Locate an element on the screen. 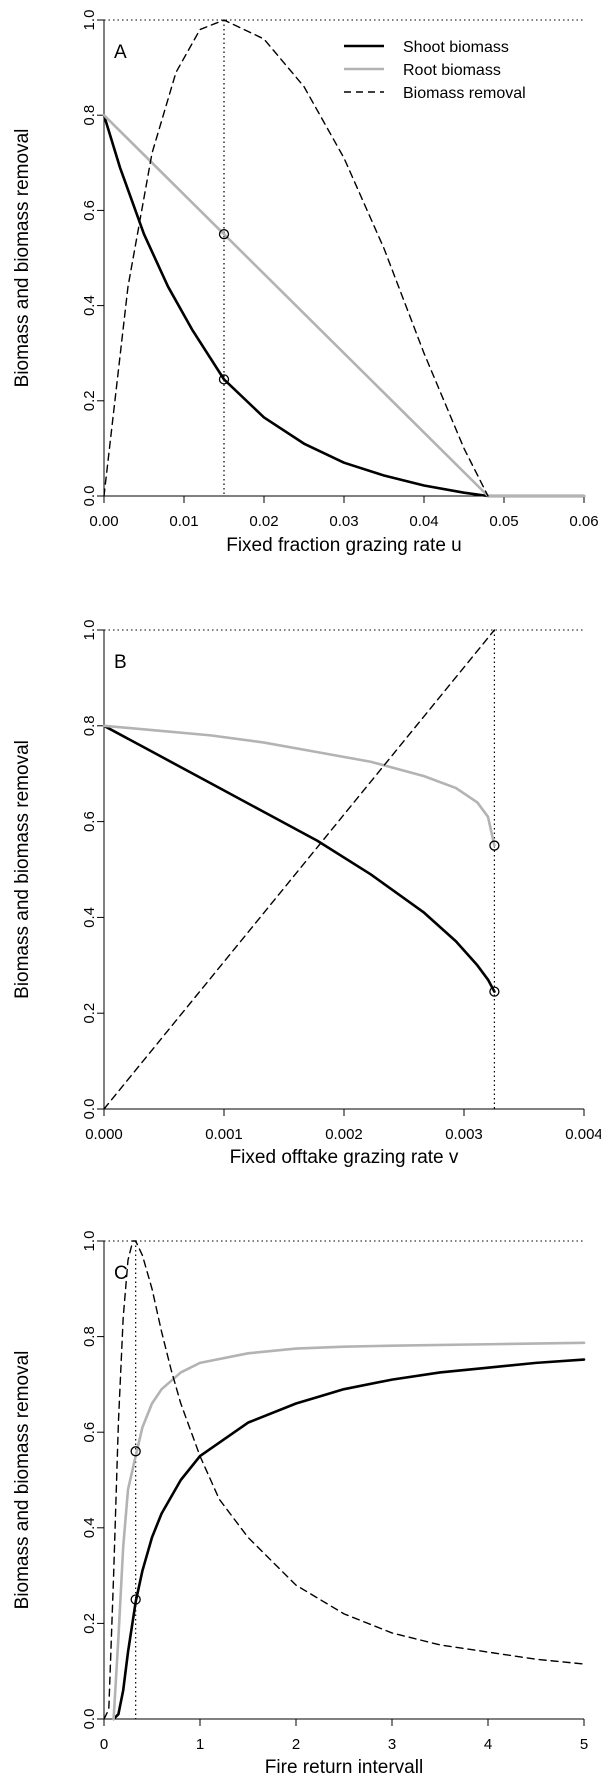  series-shoot-biomass is located at coordinates (299, 858).